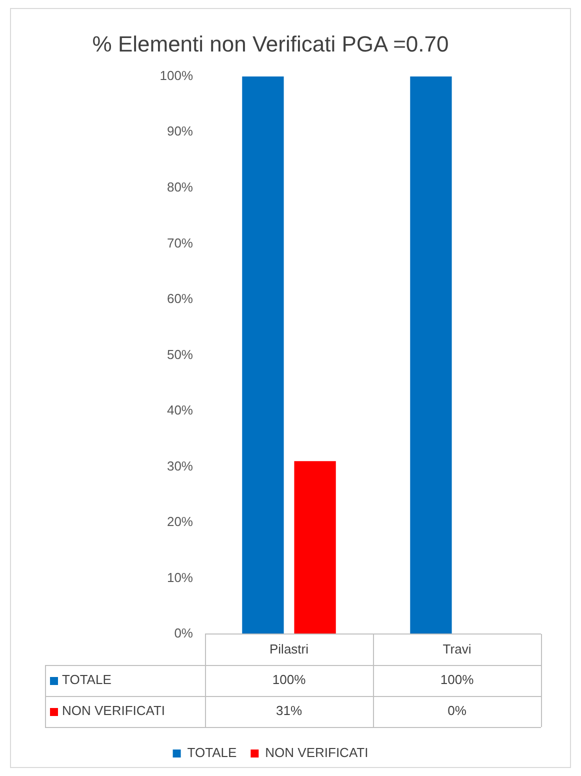 This screenshot has width=581, height=776. I want to click on legend-label: NON VERIFICATI, so click(316, 752).